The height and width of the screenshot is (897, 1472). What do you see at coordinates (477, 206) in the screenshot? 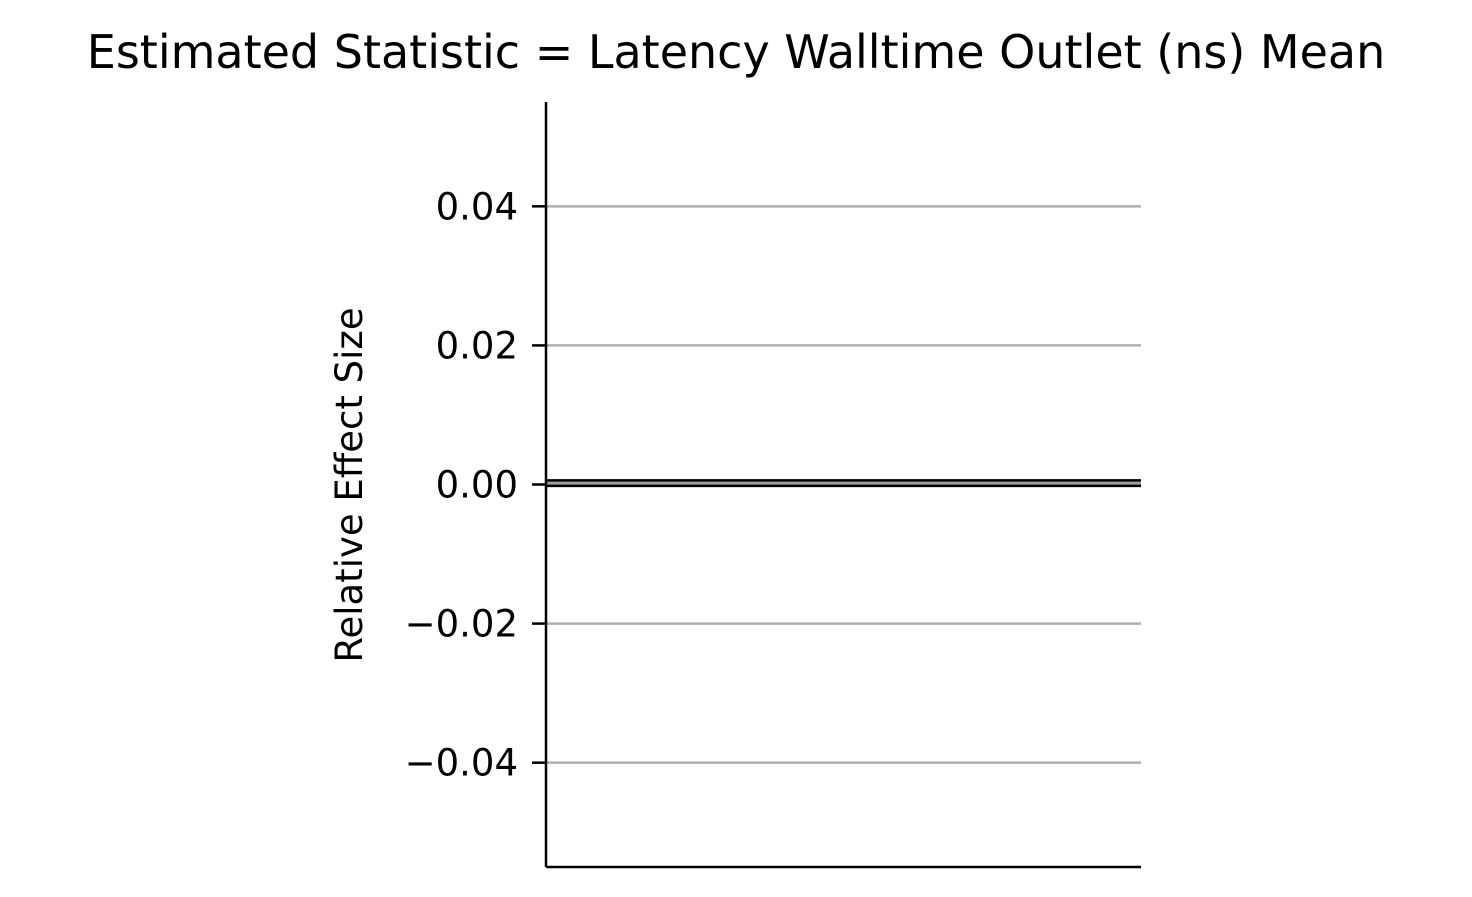
I see `y-tick-label-0: 0.04` at bounding box center [477, 206].